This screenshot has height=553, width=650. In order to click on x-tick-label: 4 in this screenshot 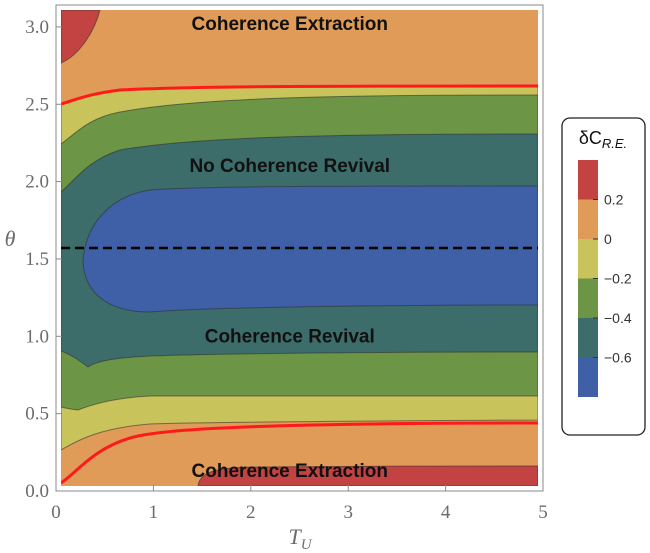, I will do `click(446, 512)`.